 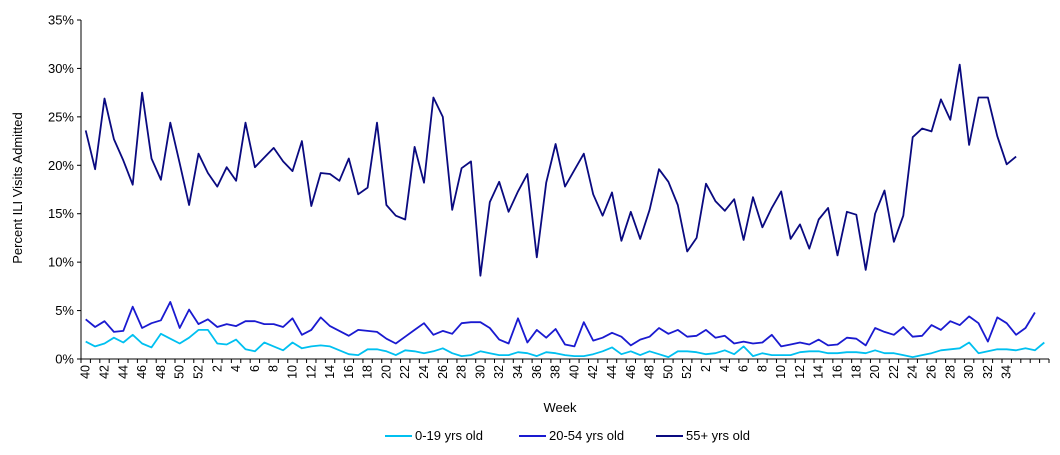 I want to click on y-tick-label: 5%, so click(x=64, y=310).